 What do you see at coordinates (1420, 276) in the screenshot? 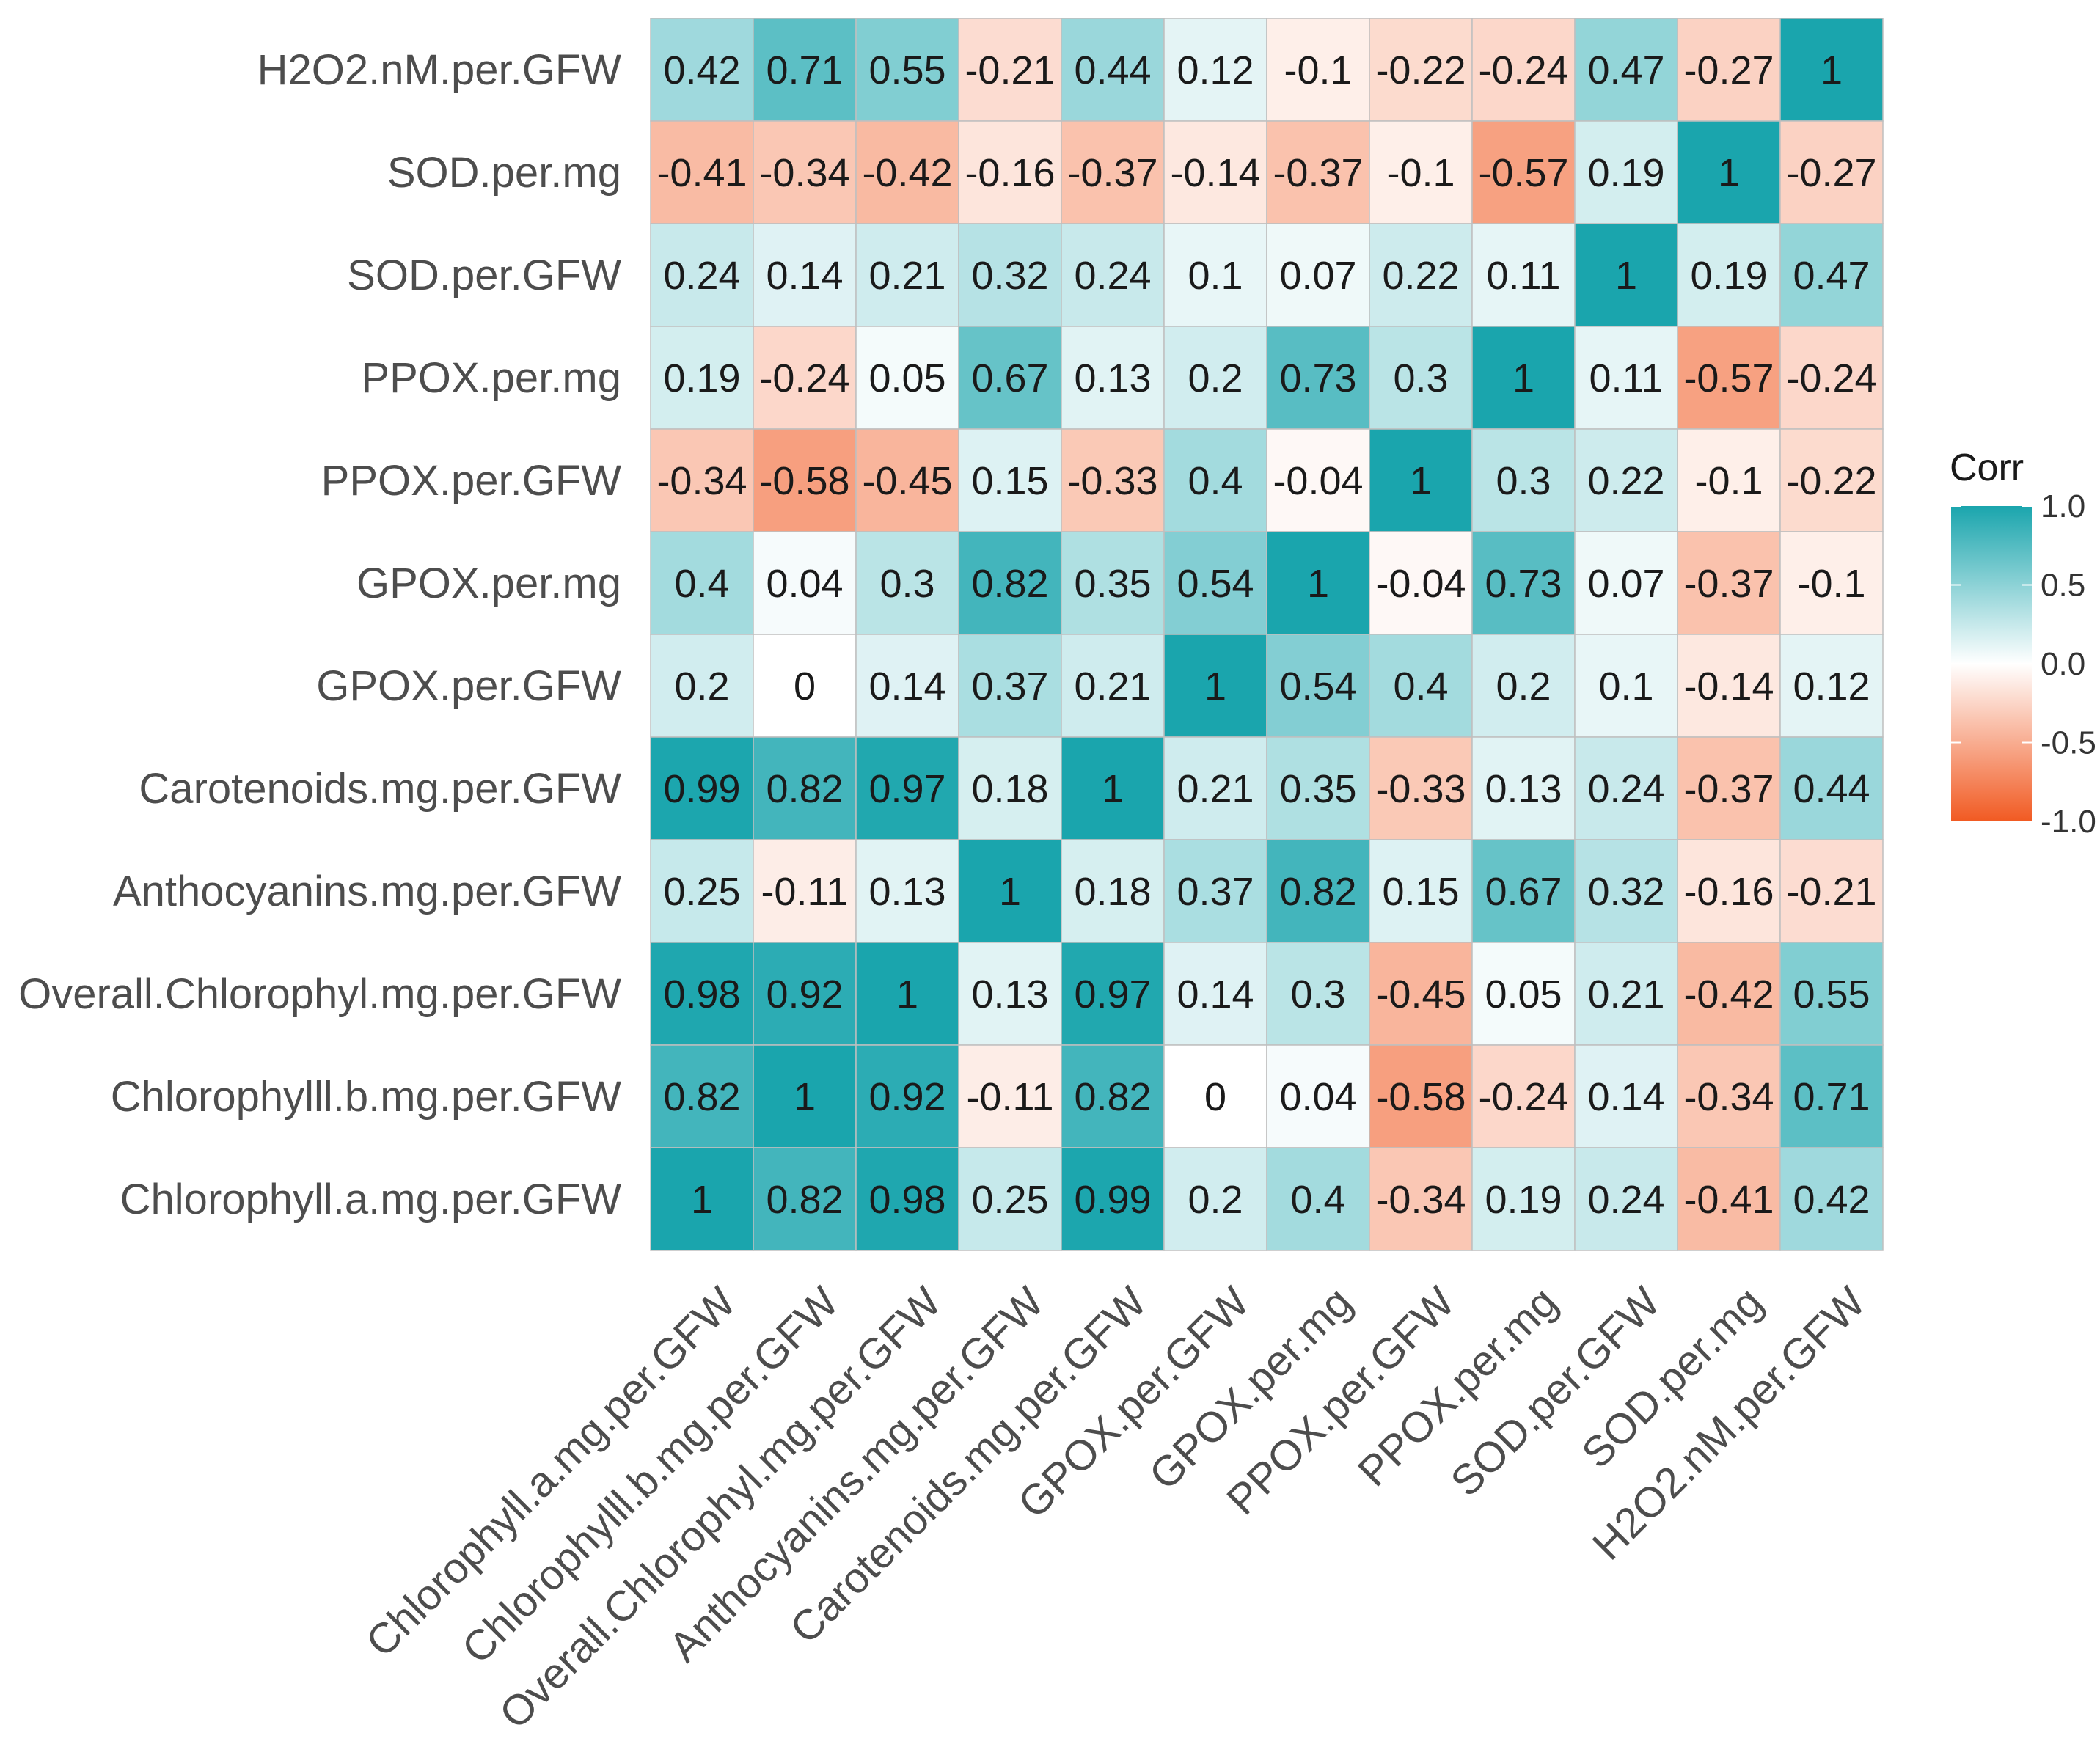
I see `heatmap-cell-value: 0.22` at bounding box center [1420, 276].